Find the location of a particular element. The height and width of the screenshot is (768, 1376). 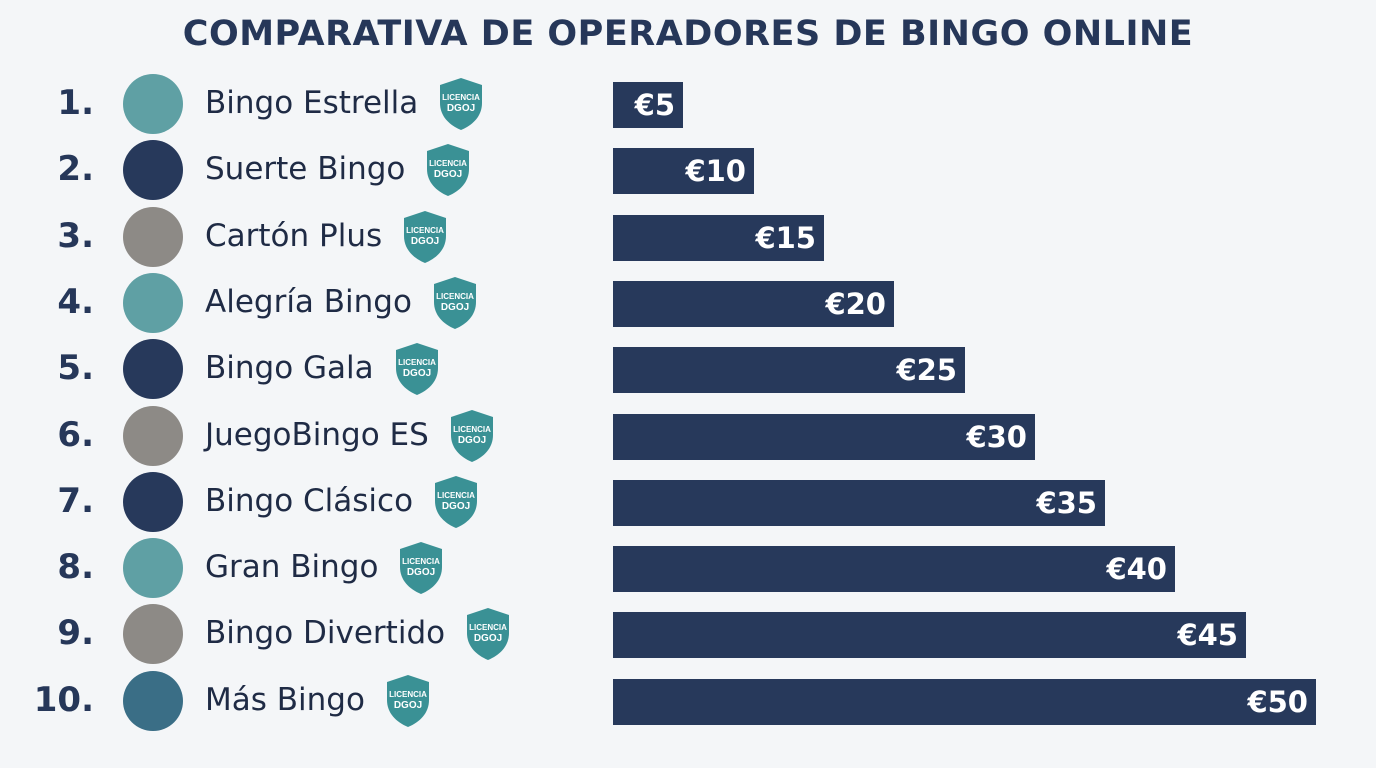

value-bar: €5 is located at coordinates (648, 105).